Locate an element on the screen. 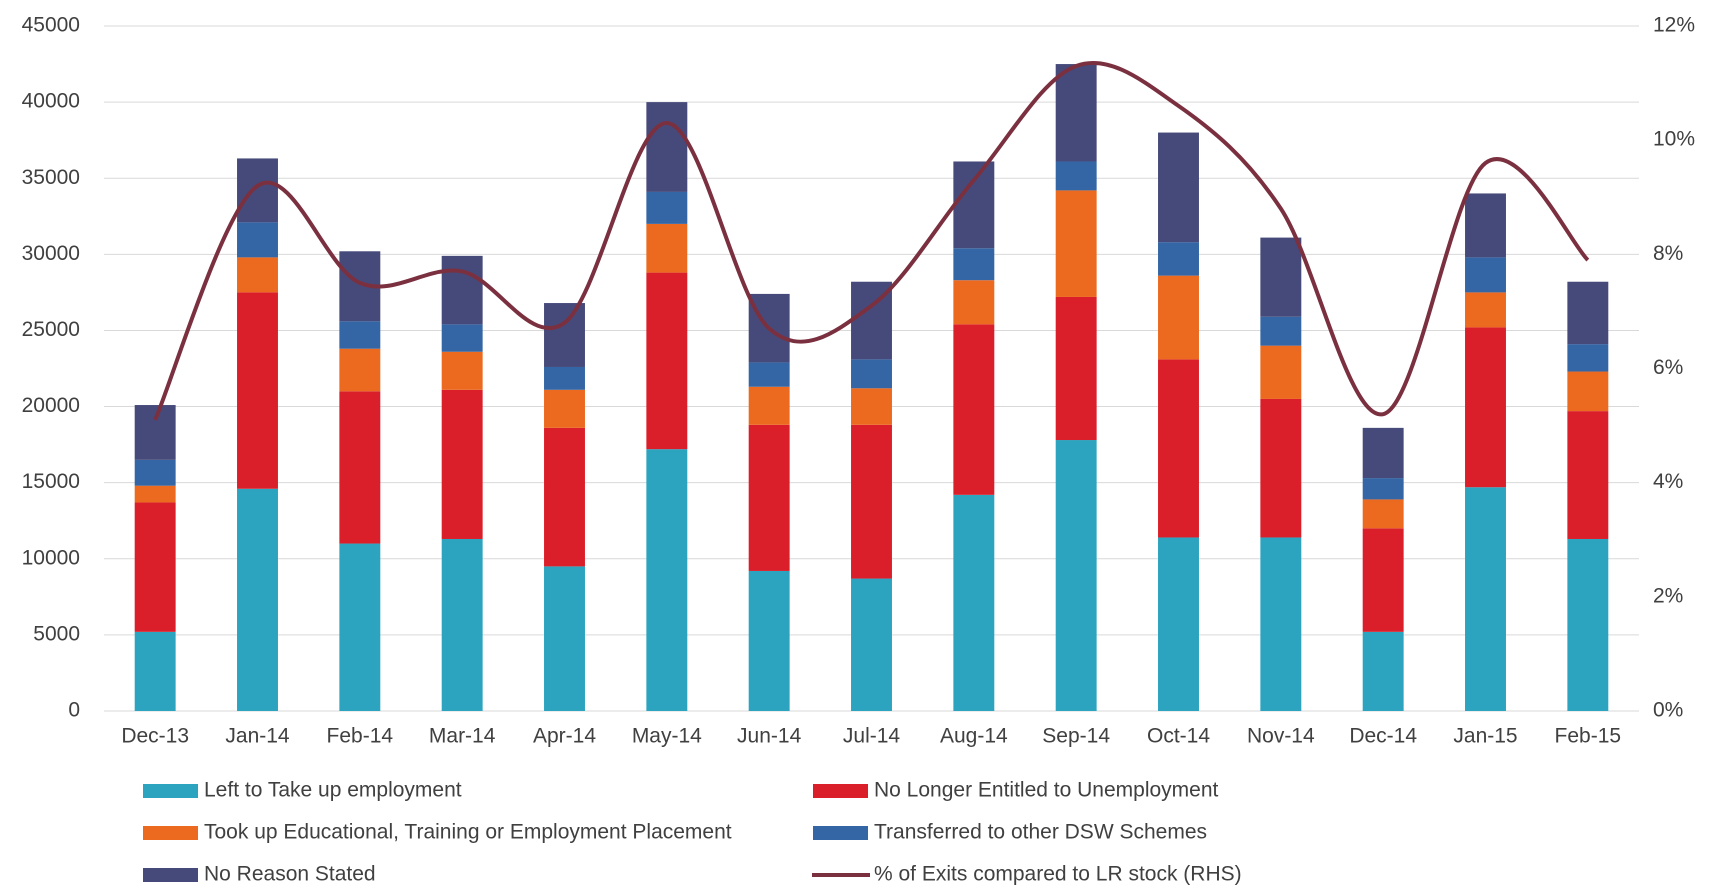 This screenshot has height=889, width=1711. x-tick-label: Jan-14 is located at coordinates (257, 736).